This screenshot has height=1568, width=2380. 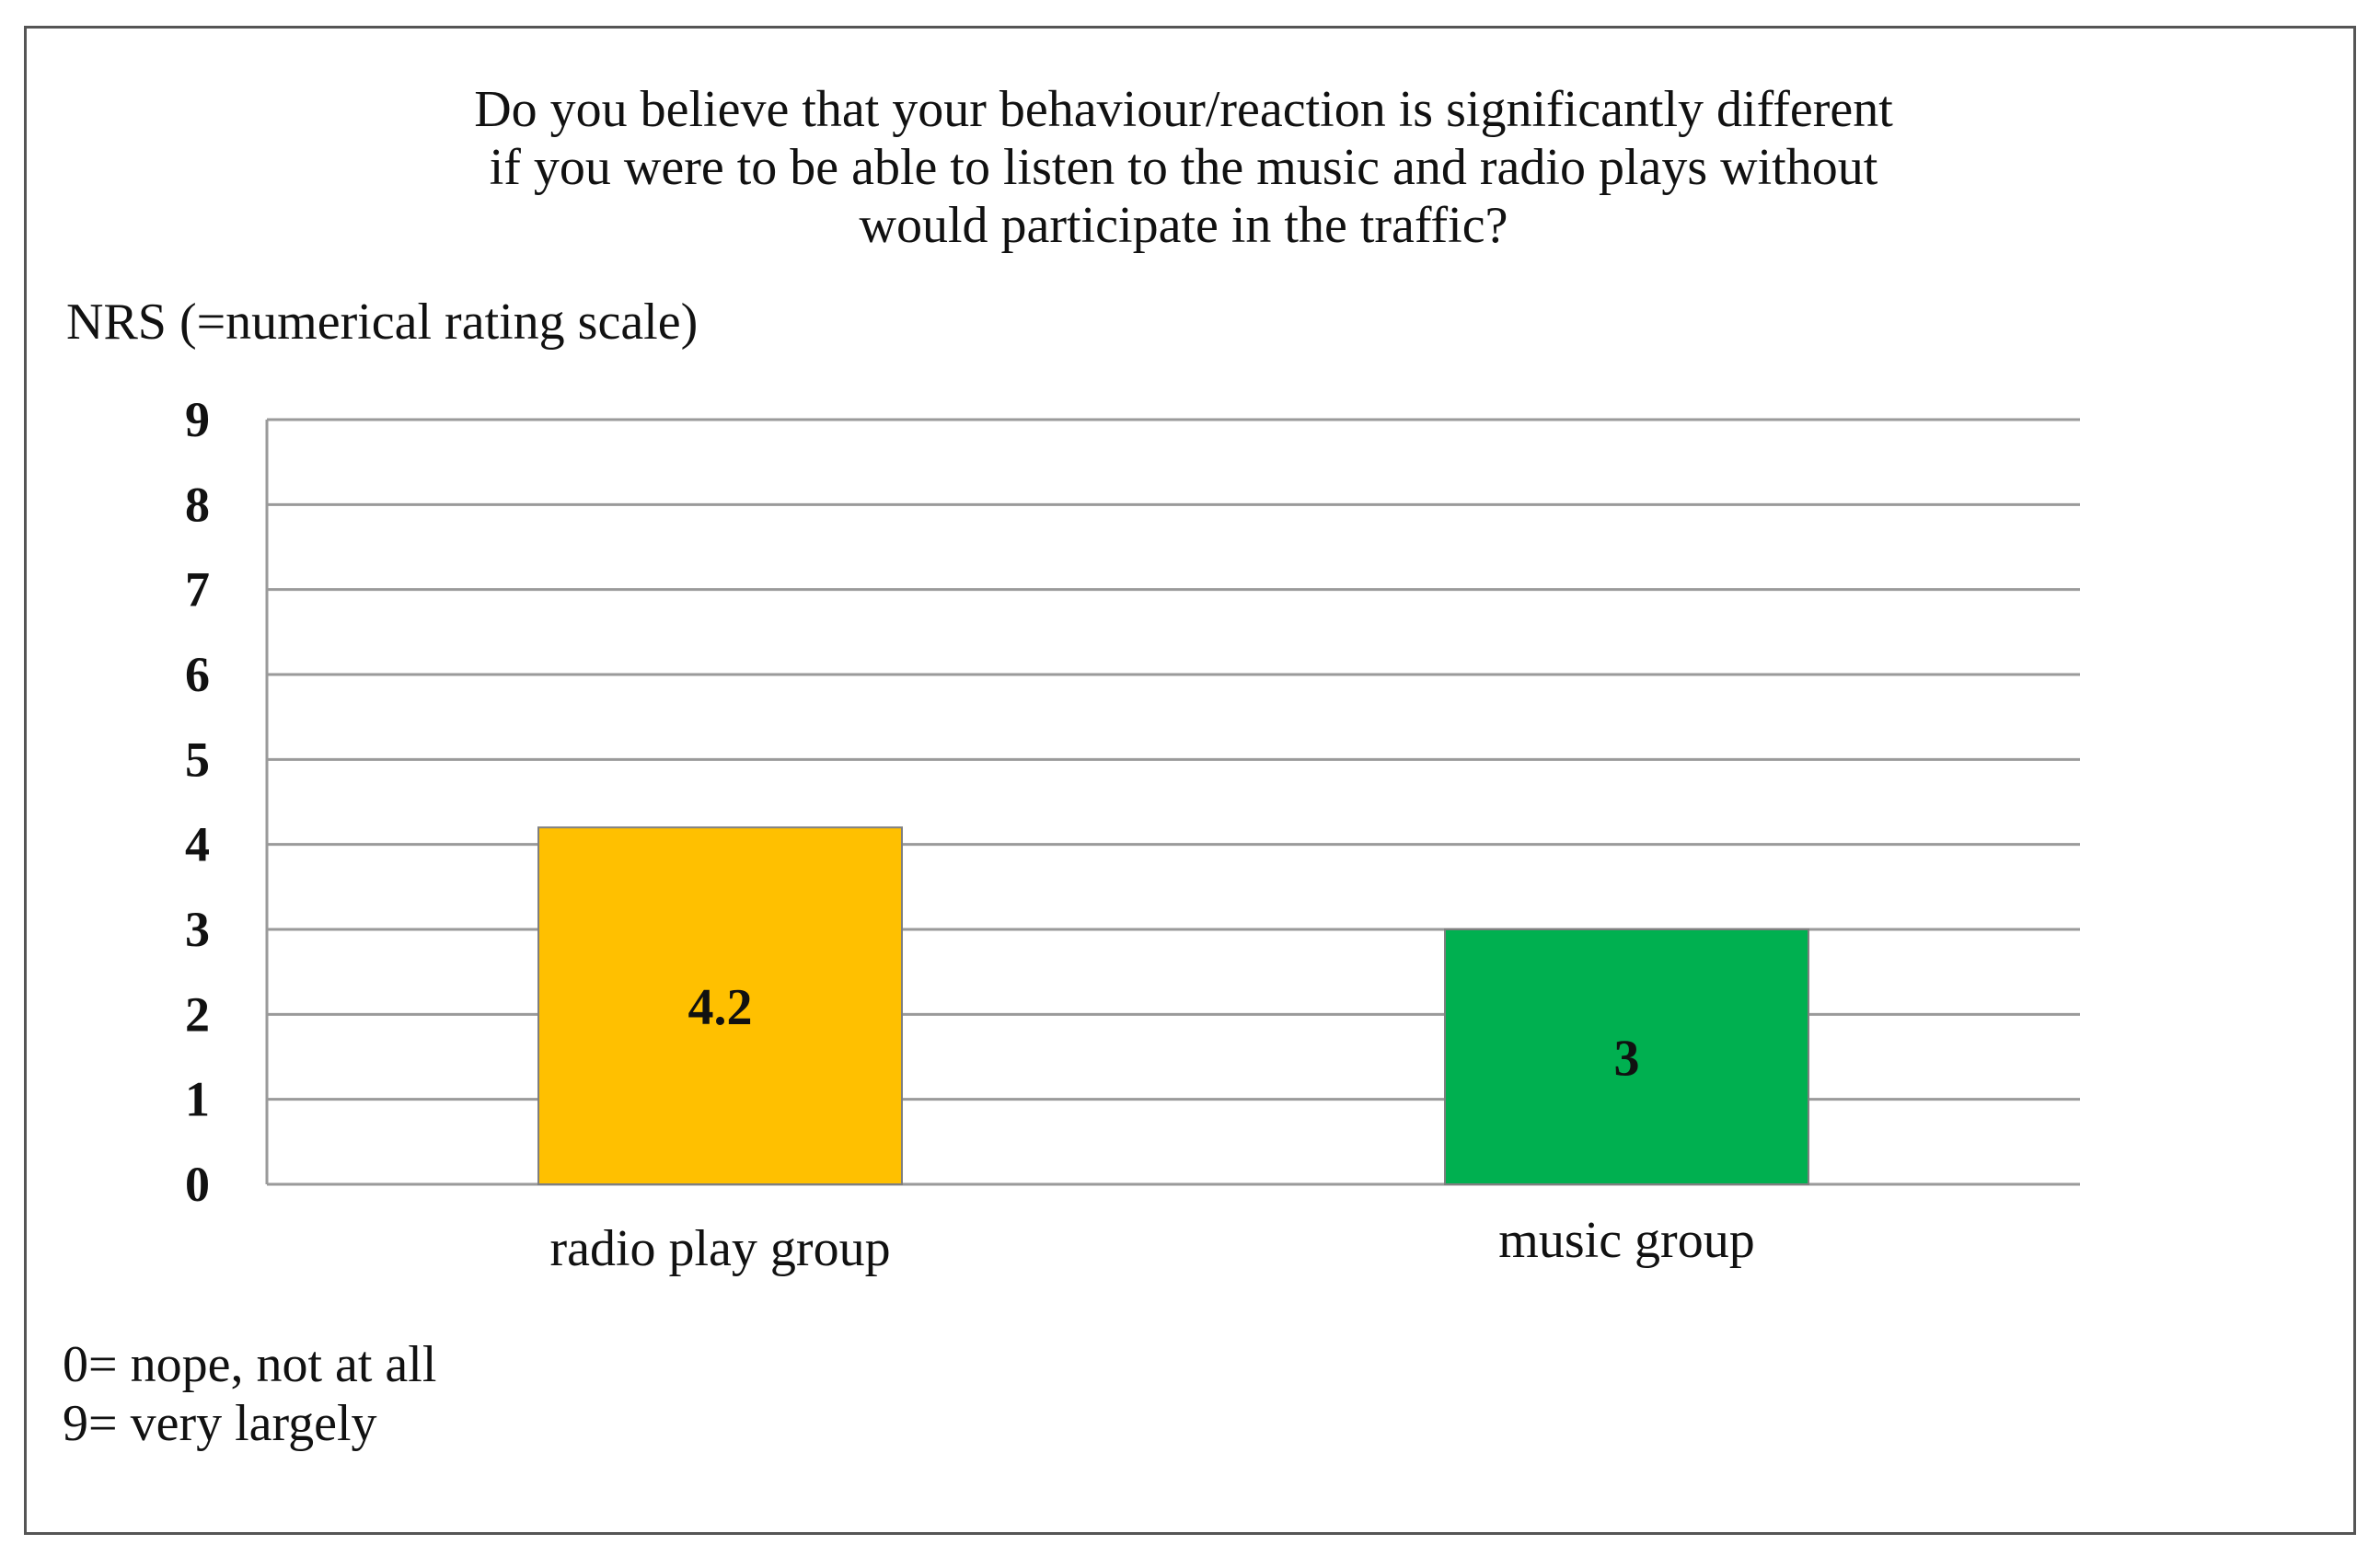 What do you see at coordinates (197, 419) in the screenshot?
I see `y-tick-label-9: 9` at bounding box center [197, 419].